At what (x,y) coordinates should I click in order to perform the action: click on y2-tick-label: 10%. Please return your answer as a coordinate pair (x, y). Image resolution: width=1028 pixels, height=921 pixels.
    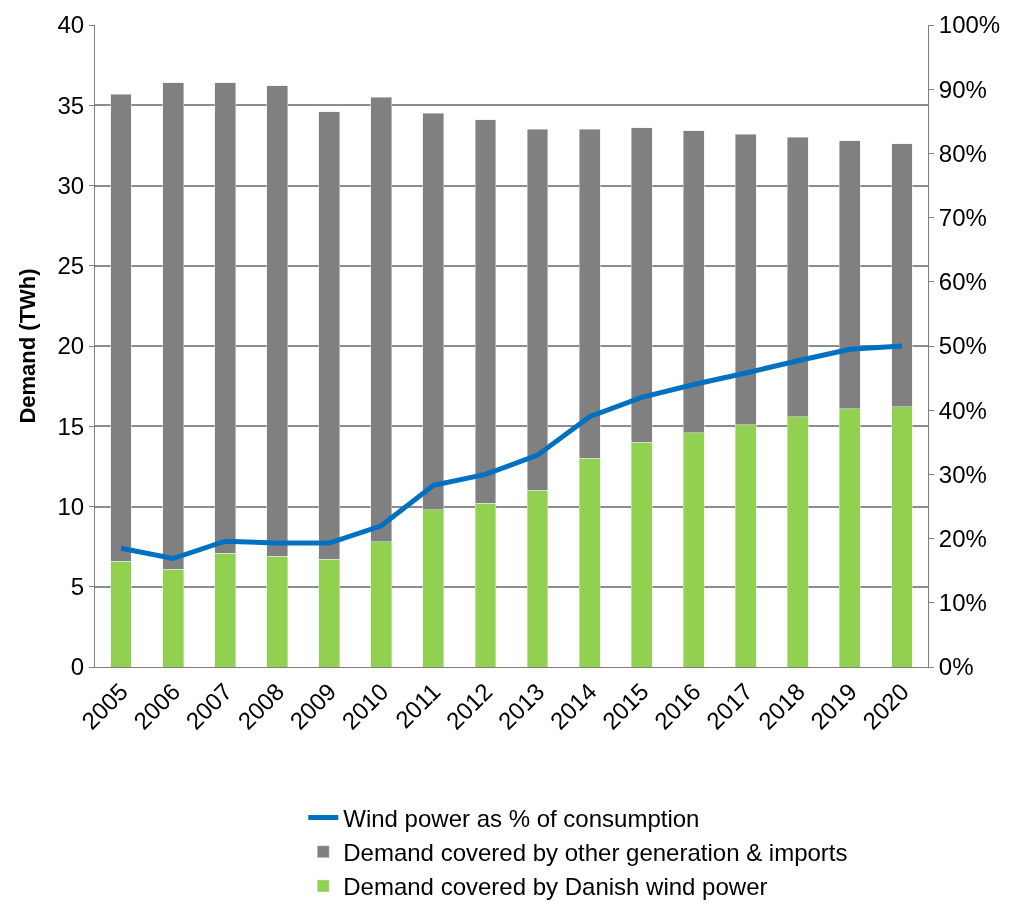
    Looking at the image, I should click on (962, 603).